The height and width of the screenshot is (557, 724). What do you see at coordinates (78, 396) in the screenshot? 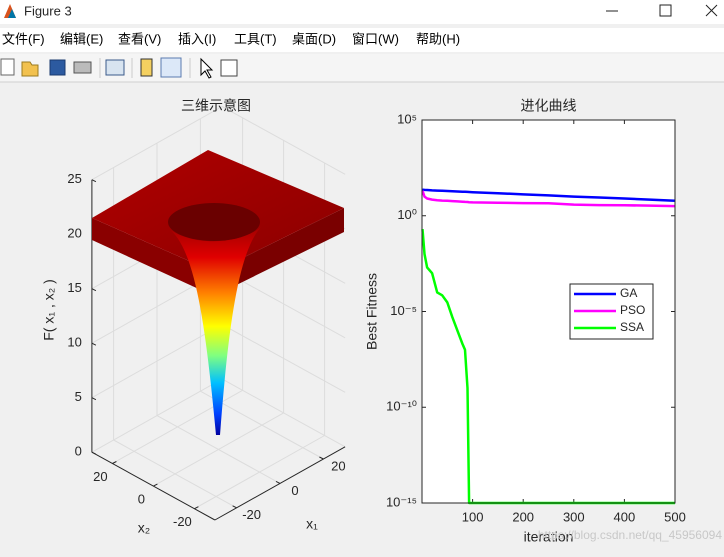
I see `z-tick-label: 5` at bounding box center [78, 396].